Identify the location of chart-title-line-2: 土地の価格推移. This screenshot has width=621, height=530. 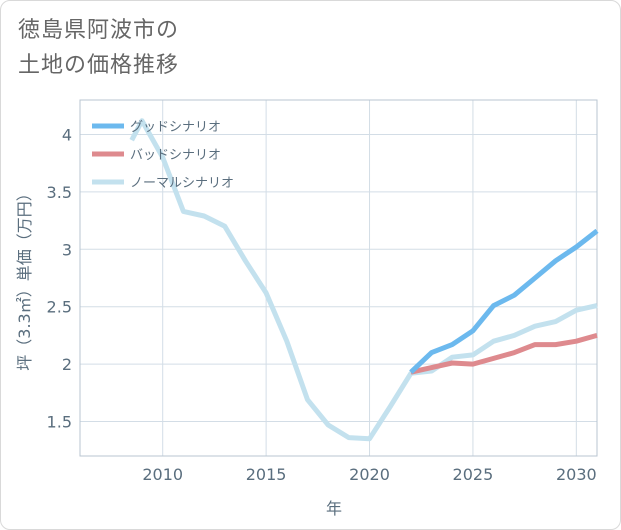
(99, 65).